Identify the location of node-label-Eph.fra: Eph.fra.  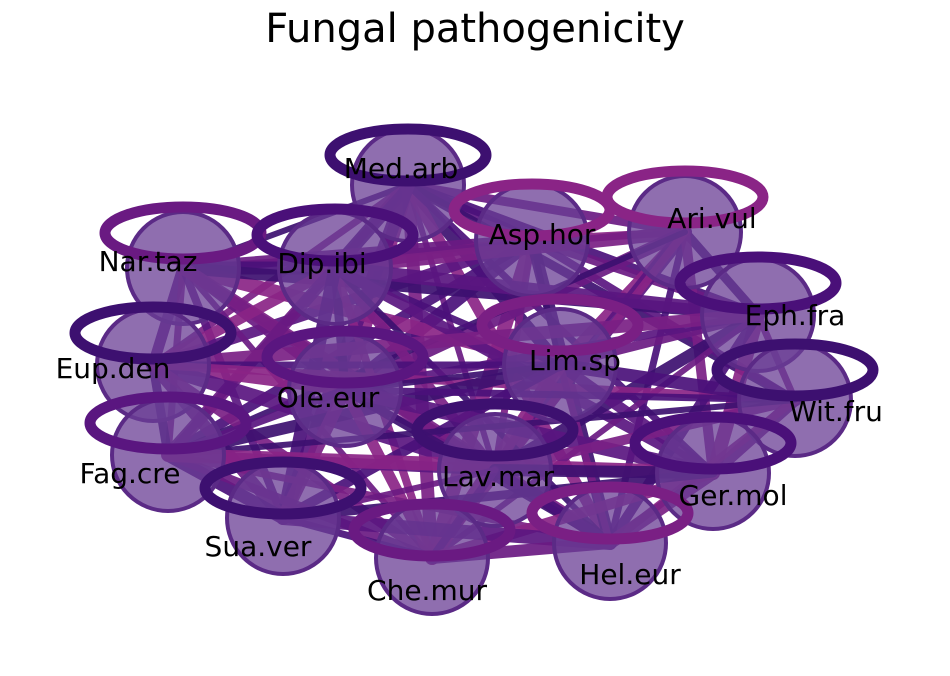
(795, 315).